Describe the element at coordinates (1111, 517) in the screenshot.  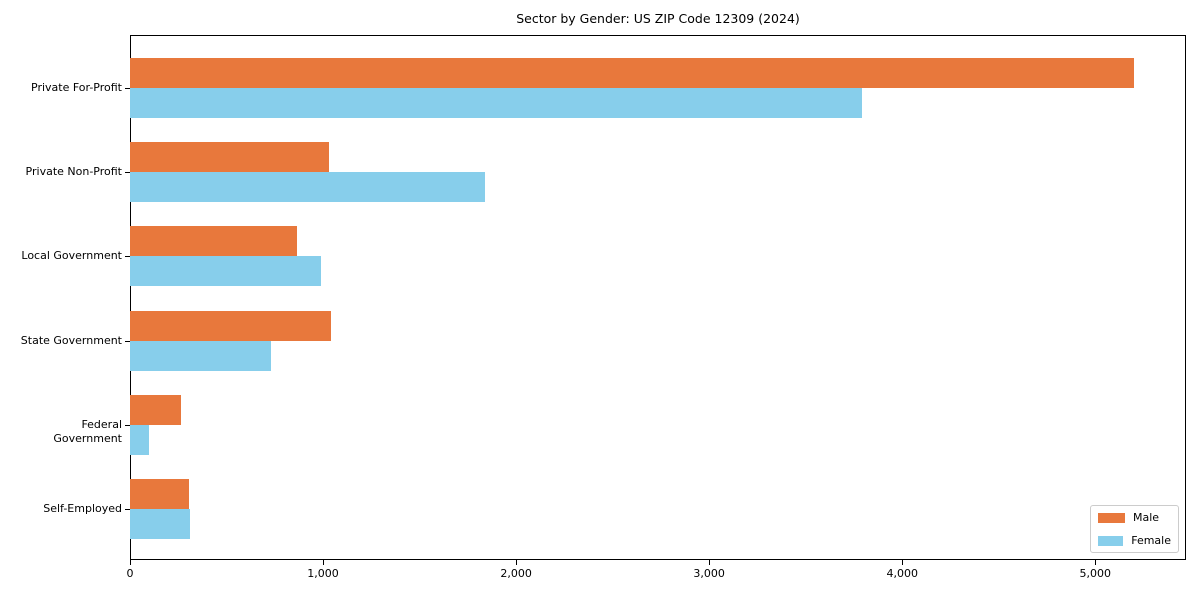
I see `legend-swatch-male` at that location.